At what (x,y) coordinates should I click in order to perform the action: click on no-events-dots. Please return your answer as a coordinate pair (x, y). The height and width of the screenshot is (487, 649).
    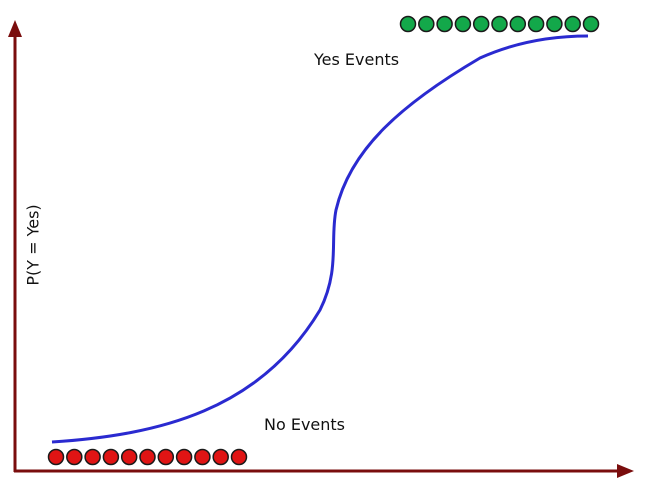
    Looking at the image, I should click on (147, 457).